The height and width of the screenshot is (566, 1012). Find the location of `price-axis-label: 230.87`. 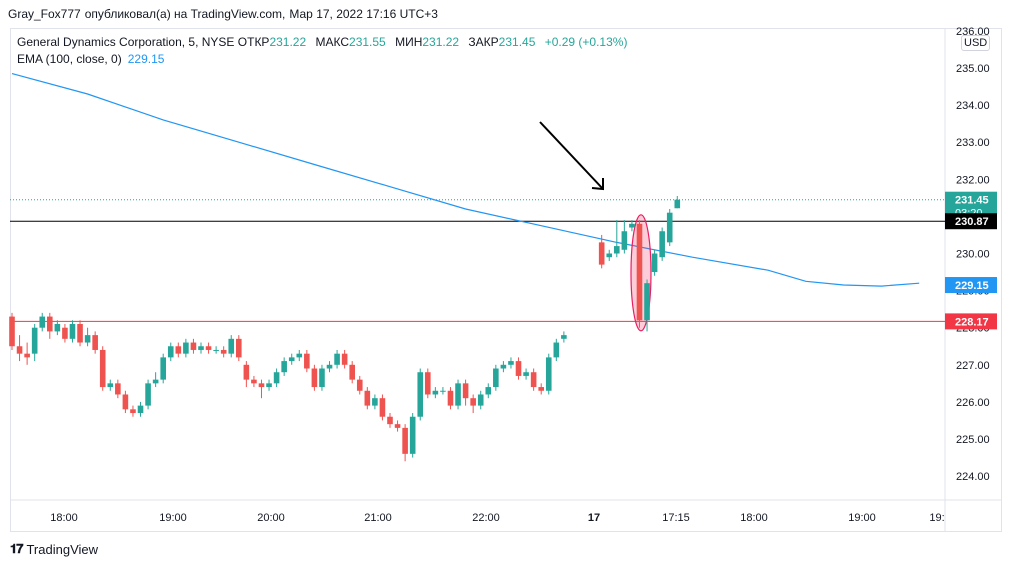

price-axis-label: 230.87 is located at coordinates (972, 222).